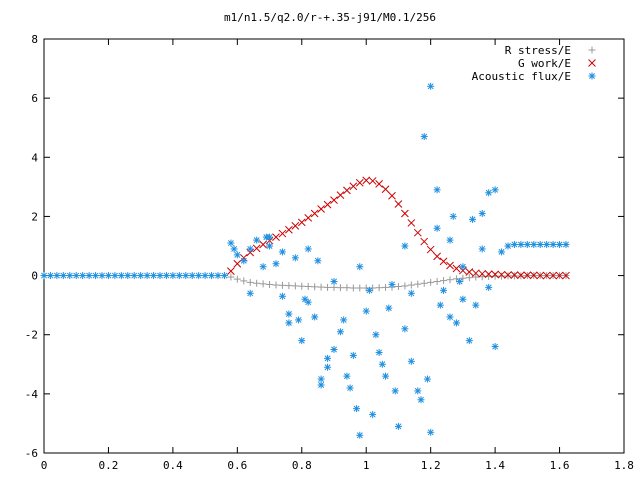  Describe the element at coordinates (34, 216) in the screenshot. I see `y-tick-label: 2` at that location.